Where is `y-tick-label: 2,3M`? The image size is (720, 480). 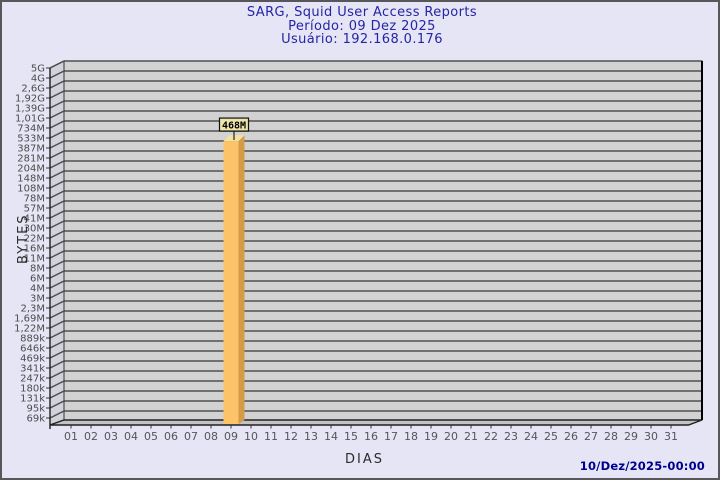 y-tick-label: 2,3M is located at coordinates (32, 308).